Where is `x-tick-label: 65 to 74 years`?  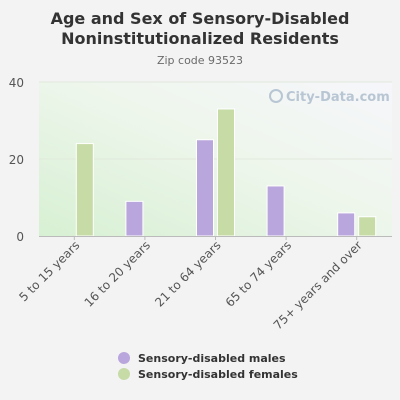 x-tick-label: 65 to 74 years is located at coordinates (258, 273).